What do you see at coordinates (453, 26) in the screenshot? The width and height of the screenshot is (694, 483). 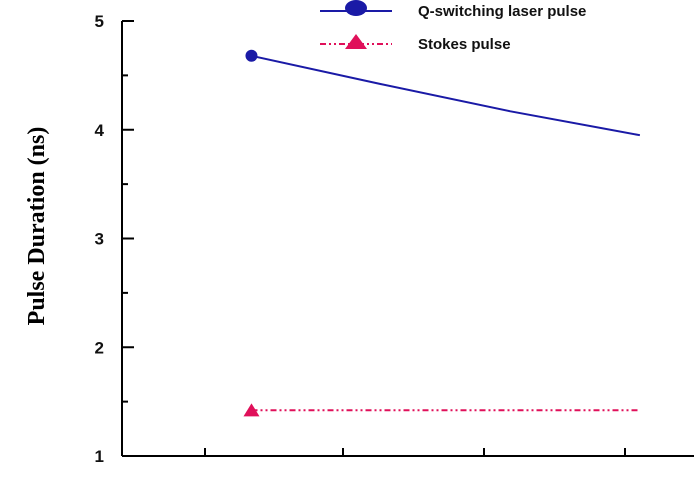 I see `legend: Q-switching laser pulse Stokes pulse` at bounding box center [453, 26].